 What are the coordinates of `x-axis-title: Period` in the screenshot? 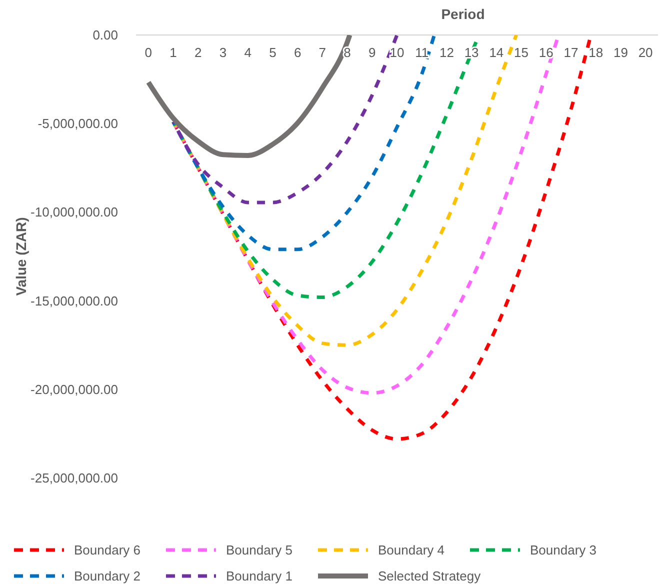 It's located at (463, 14).